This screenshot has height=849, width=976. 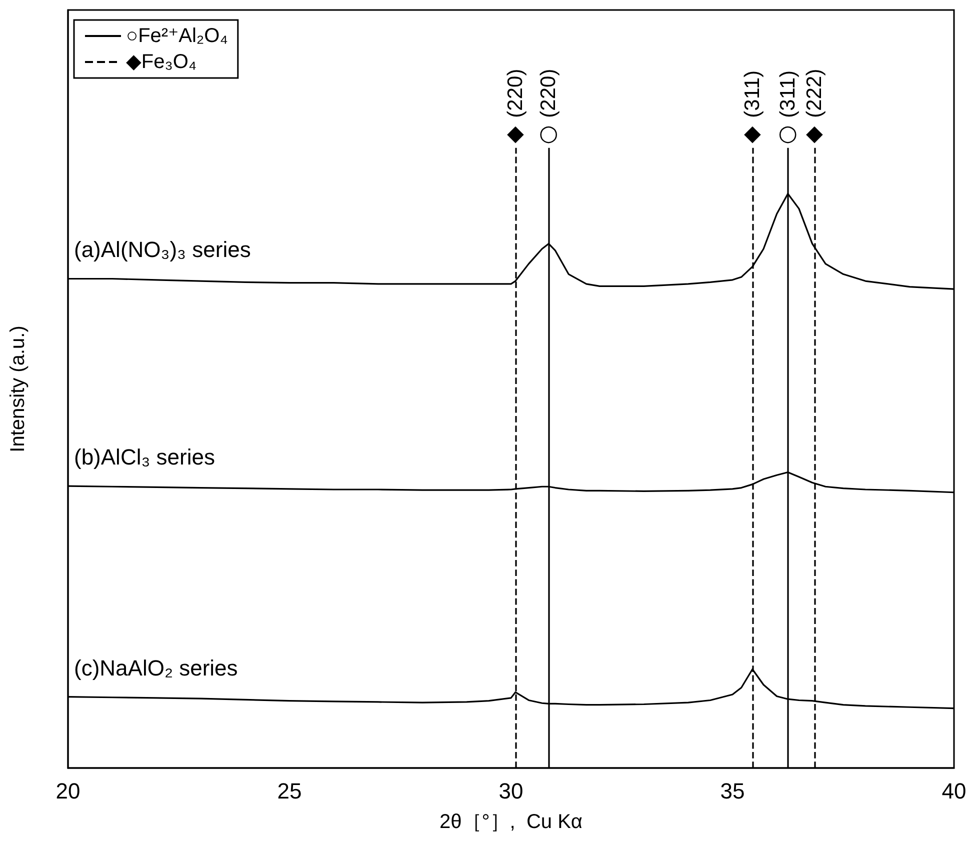 I want to click on y-axis-title: Intensity (a.u.), so click(x=18, y=389).